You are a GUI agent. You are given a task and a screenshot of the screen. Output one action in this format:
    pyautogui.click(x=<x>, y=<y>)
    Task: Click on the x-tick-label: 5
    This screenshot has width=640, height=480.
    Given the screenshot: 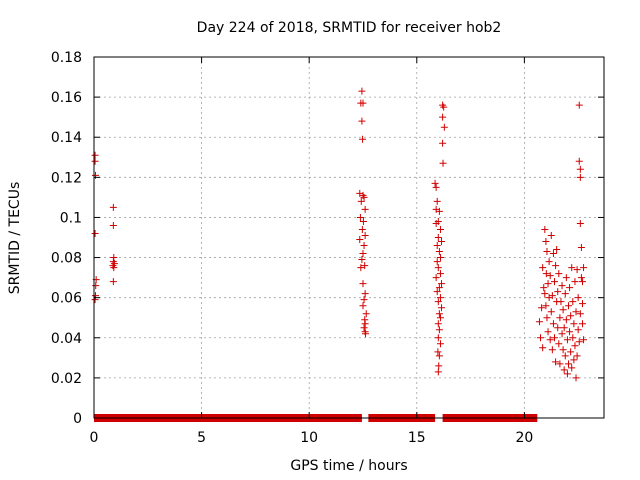 What is the action you would take?
    pyautogui.click(x=201, y=438)
    